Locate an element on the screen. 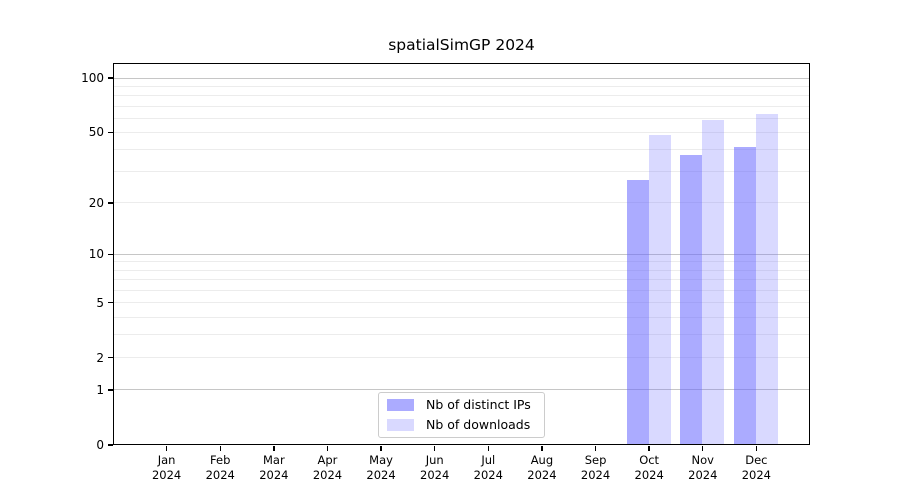 The height and width of the screenshot is (500, 900). x-tick-label: Jan 2024 is located at coordinates (167, 468).